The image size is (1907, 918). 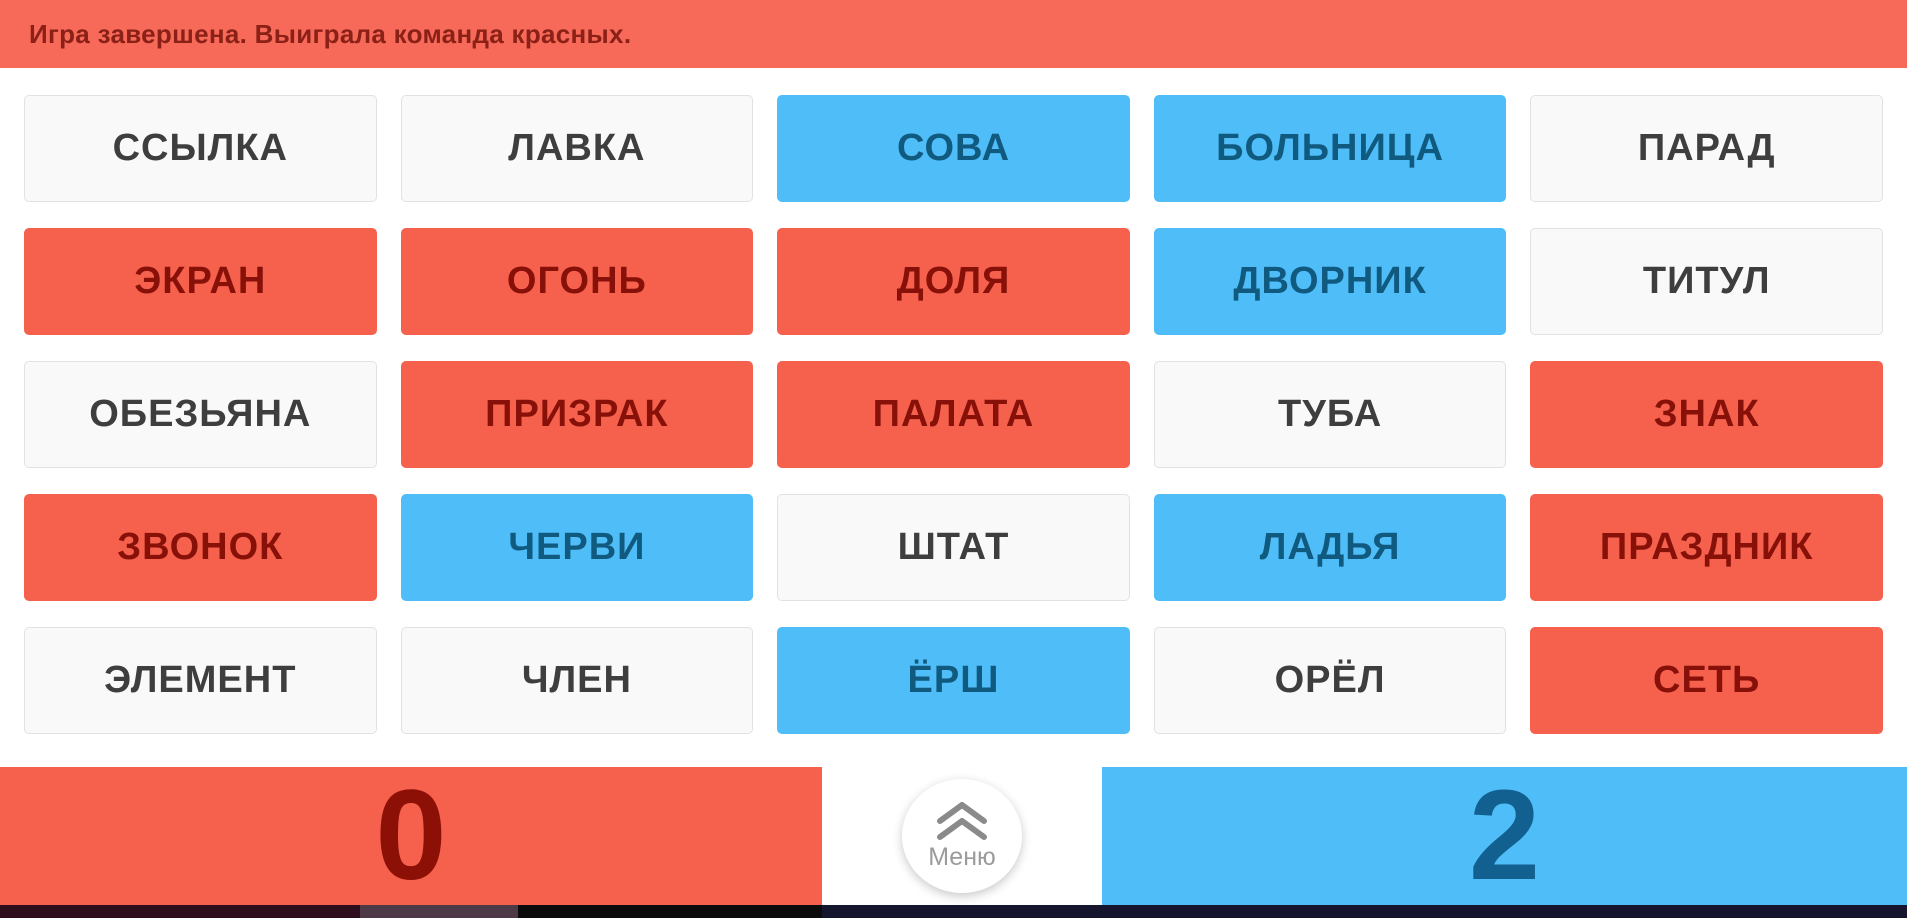 What do you see at coordinates (962, 856) in the screenshot?
I see `menu-label: Меню` at bounding box center [962, 856].